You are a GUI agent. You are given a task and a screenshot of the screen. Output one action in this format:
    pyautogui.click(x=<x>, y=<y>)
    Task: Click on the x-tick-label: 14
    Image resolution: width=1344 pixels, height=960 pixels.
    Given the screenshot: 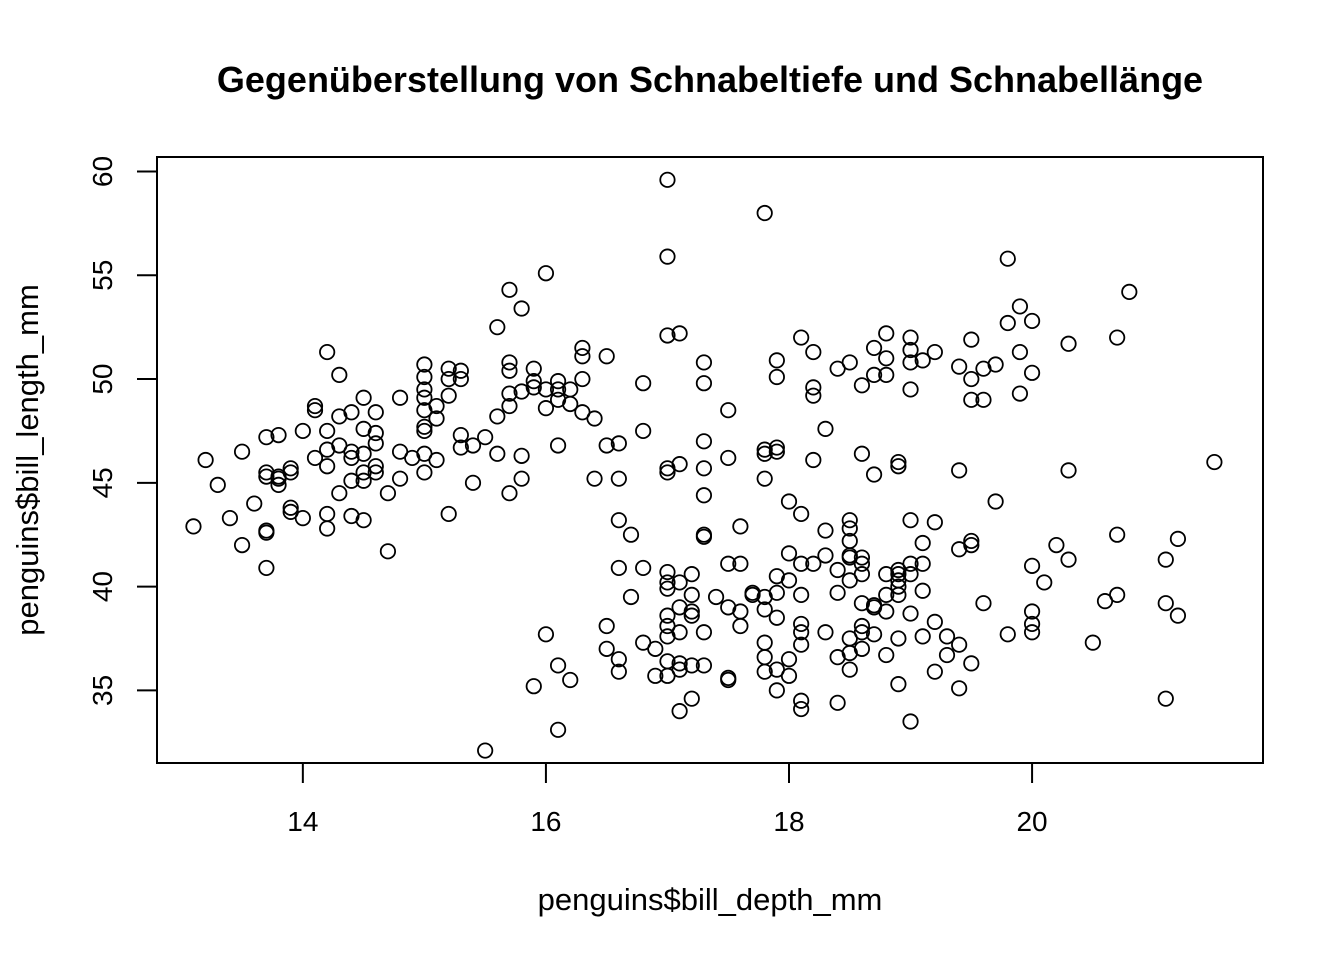 What is the action you would take?
    pyautogui.click(x=302, y=821)
    